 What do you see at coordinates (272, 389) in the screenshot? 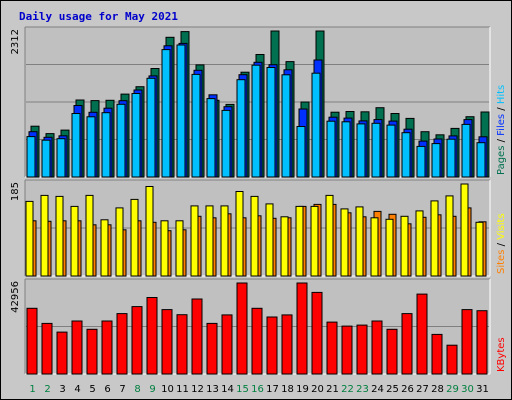
I see `day-label-17: 17` at bounding box center [272, 389].